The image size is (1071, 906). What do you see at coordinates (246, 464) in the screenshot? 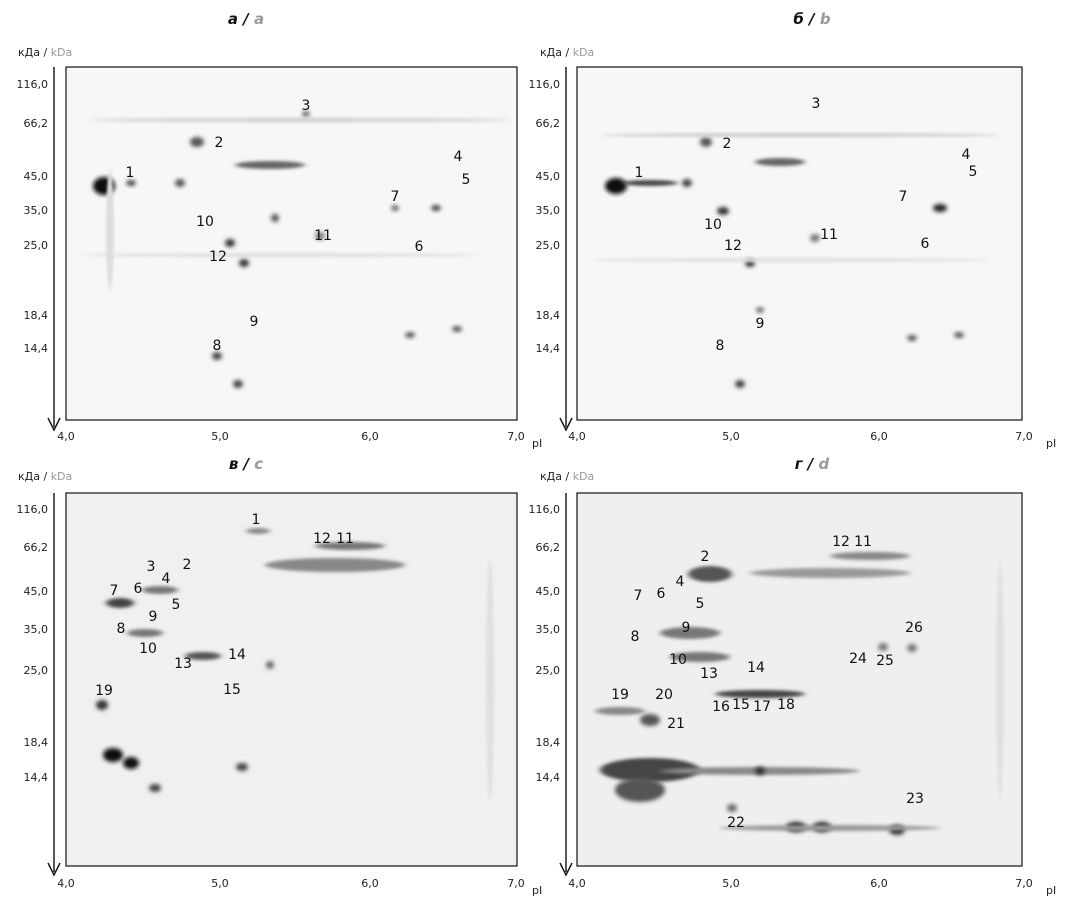
I see `panel-c-title: в / c` at bounding box center [246, 464].